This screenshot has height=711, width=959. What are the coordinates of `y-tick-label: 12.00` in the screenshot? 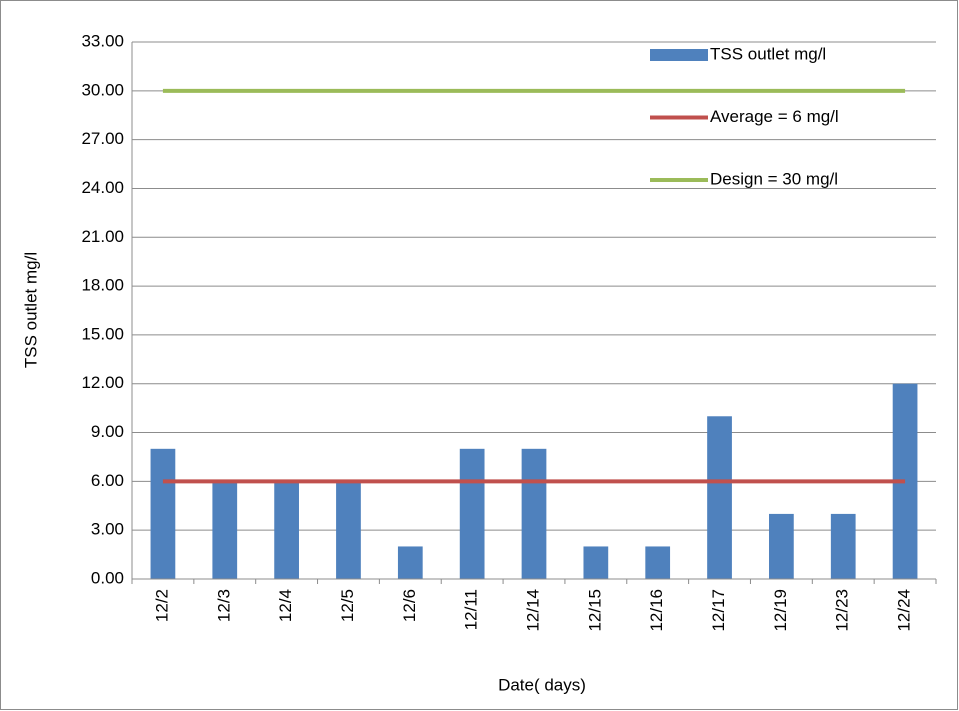 It's located at (102, 382).